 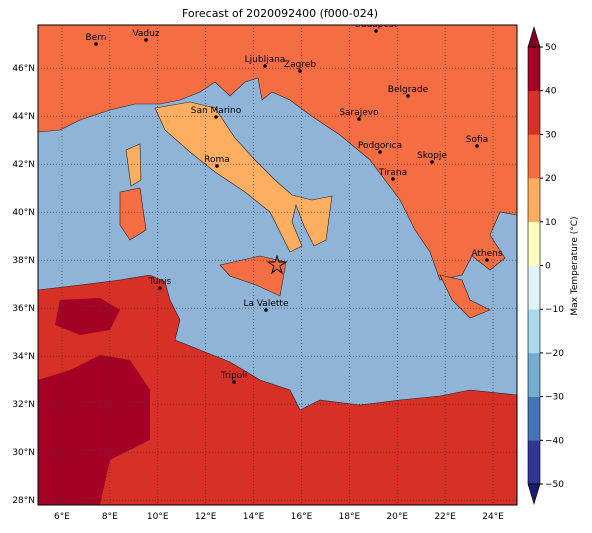 I want to click on land-italy, so click(x=243, y=177).